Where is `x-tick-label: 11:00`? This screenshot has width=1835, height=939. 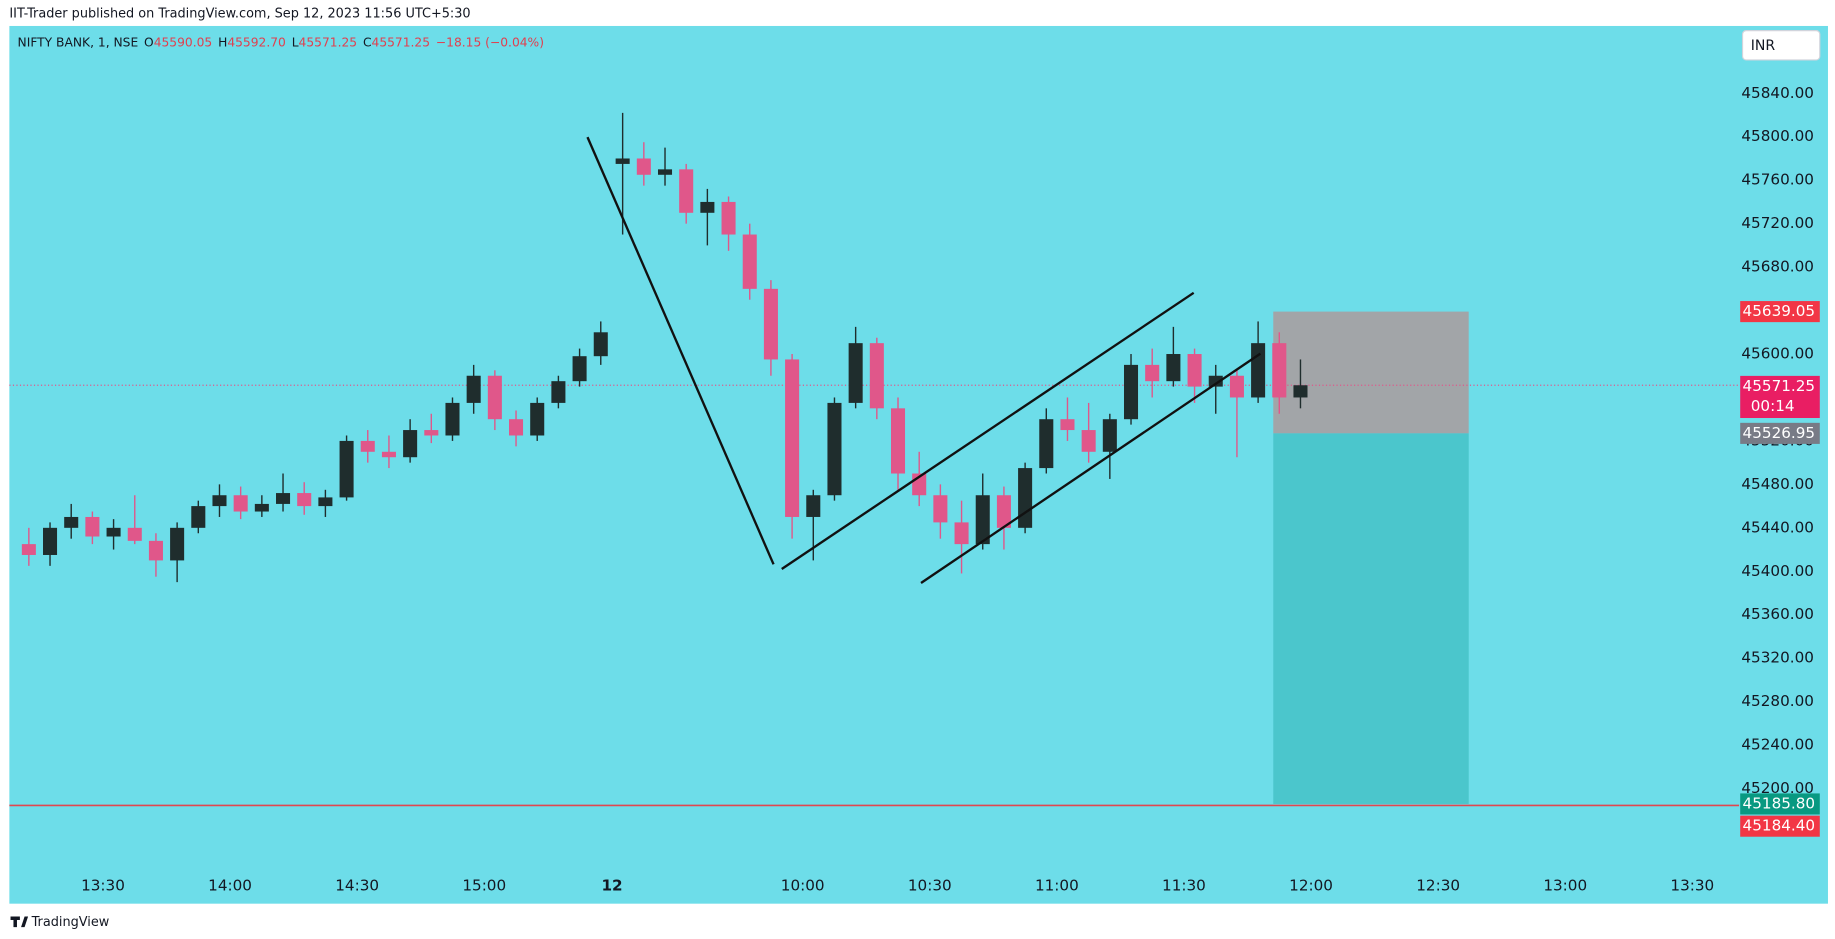
x-tick-label: 11:00 is located at coordinates (1057, 886).